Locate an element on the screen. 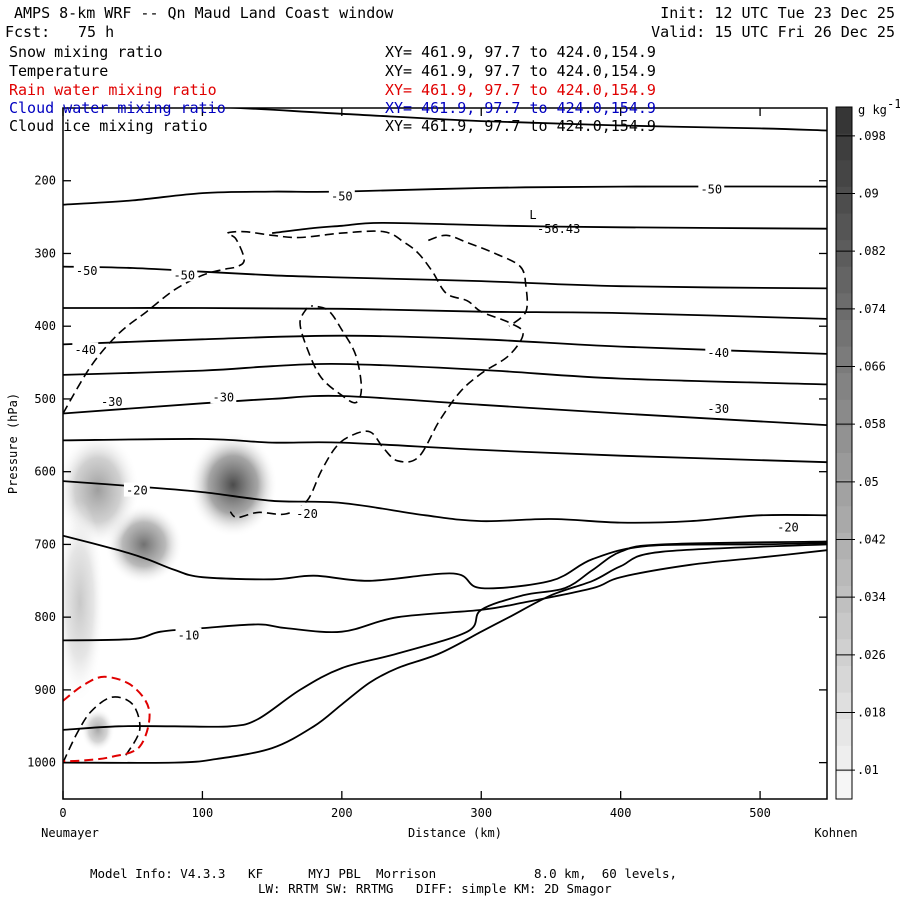 Image resolution: width=900 pixels, height=900 pixels. isotherm-label-6: -30 is located at coordinates (112, 402).